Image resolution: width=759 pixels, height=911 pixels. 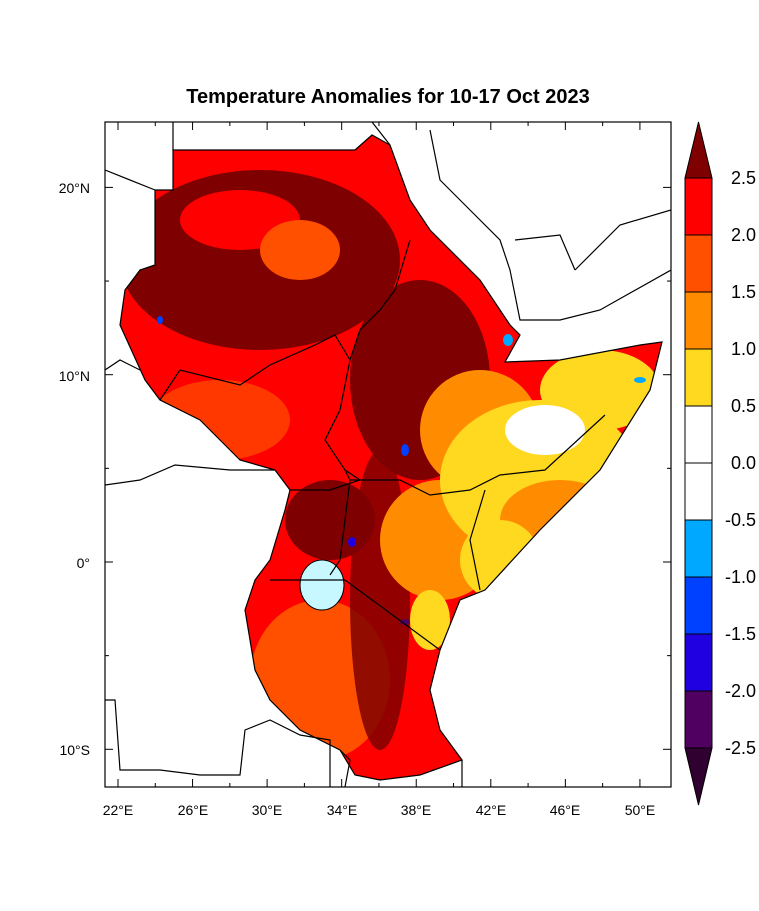 What do you see at coordinates (267, 810) in the screenshot?
I see `lon-label: 30°E` at bounding box center [267, 810].